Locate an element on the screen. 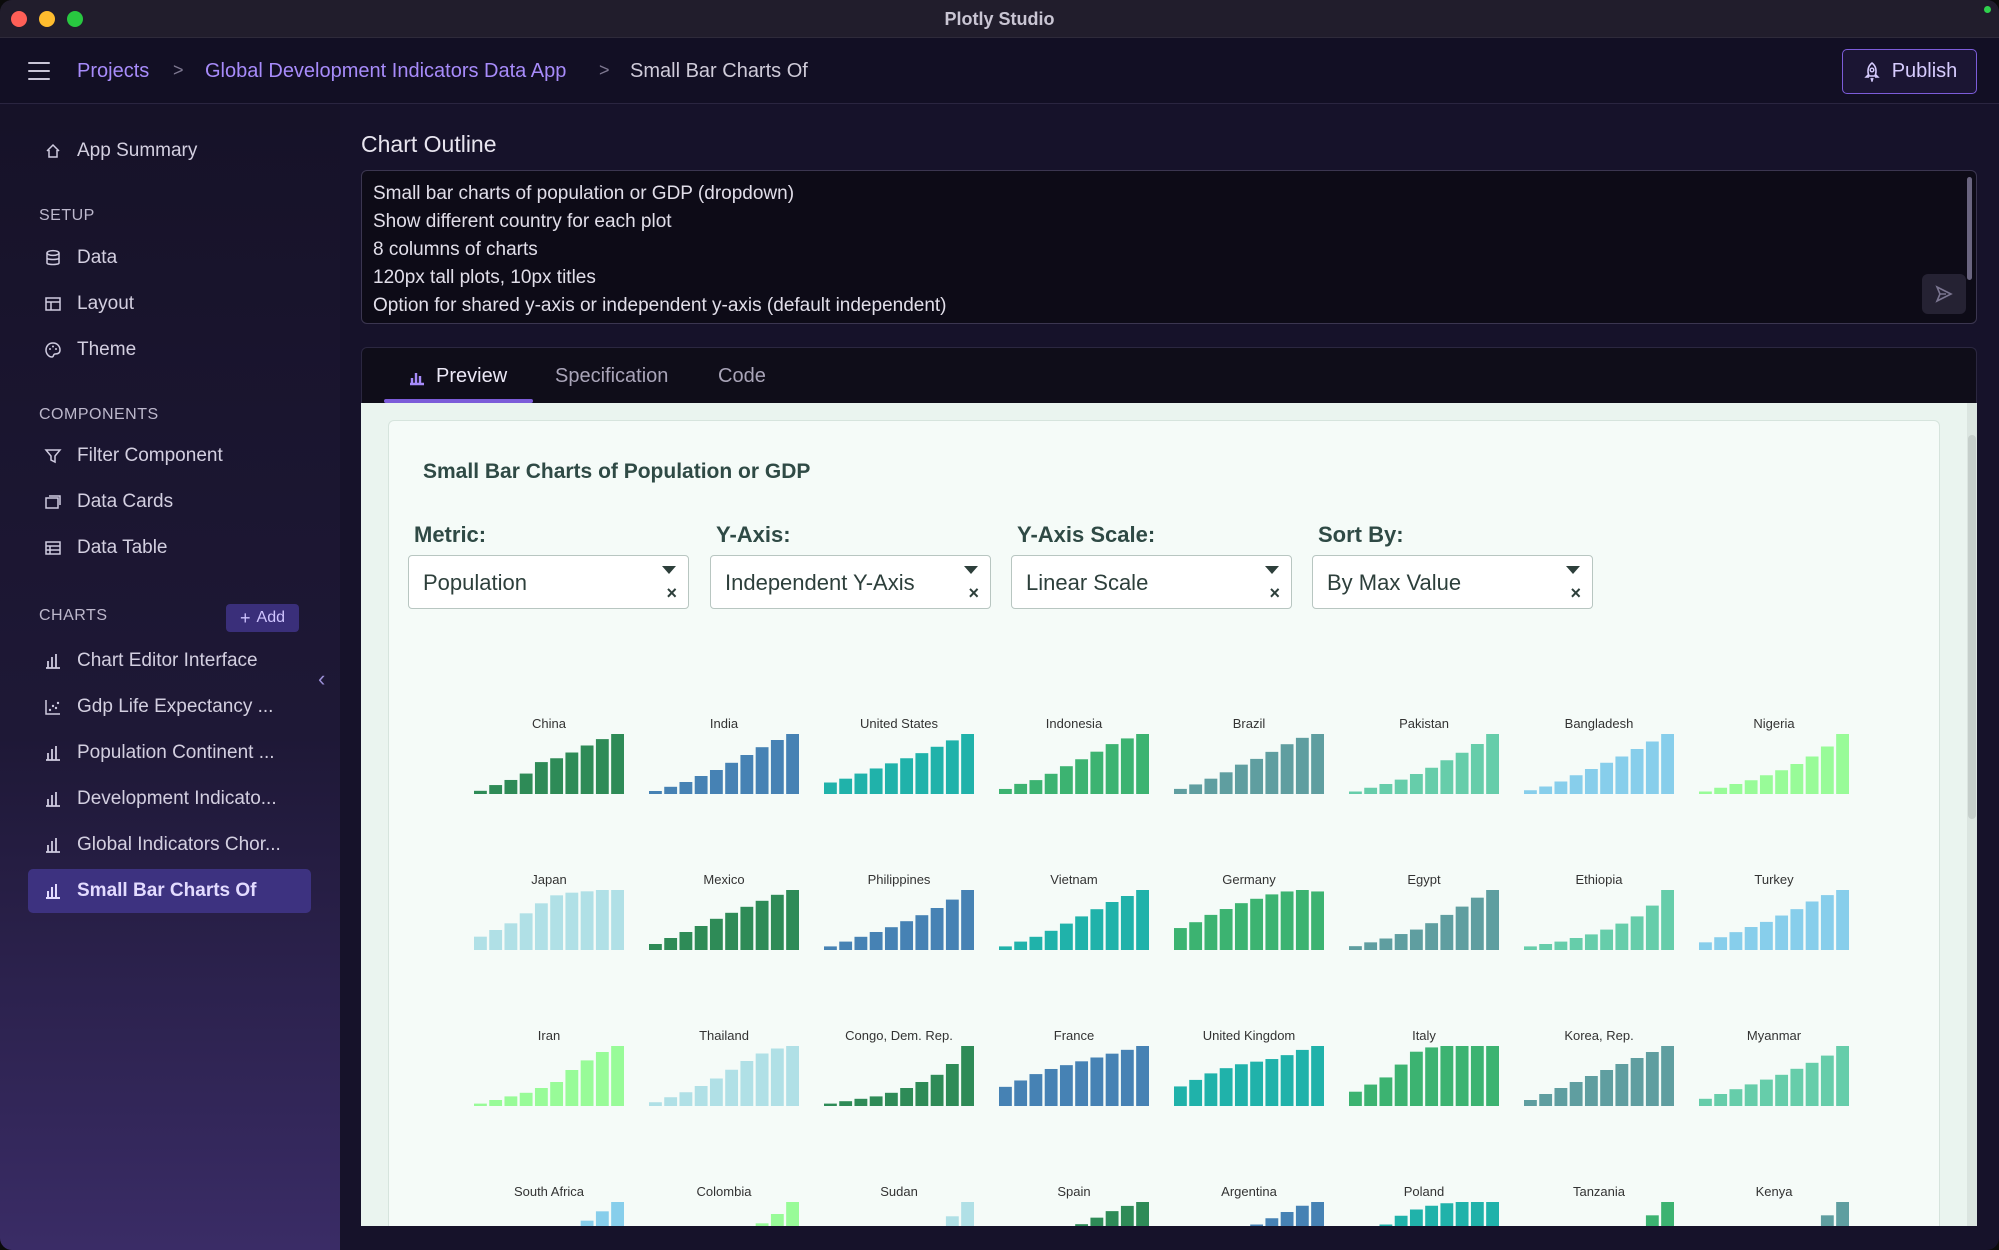 The image size is (1999, 1250). sidebar-item-data: Data is located at coordinates (169, 258).